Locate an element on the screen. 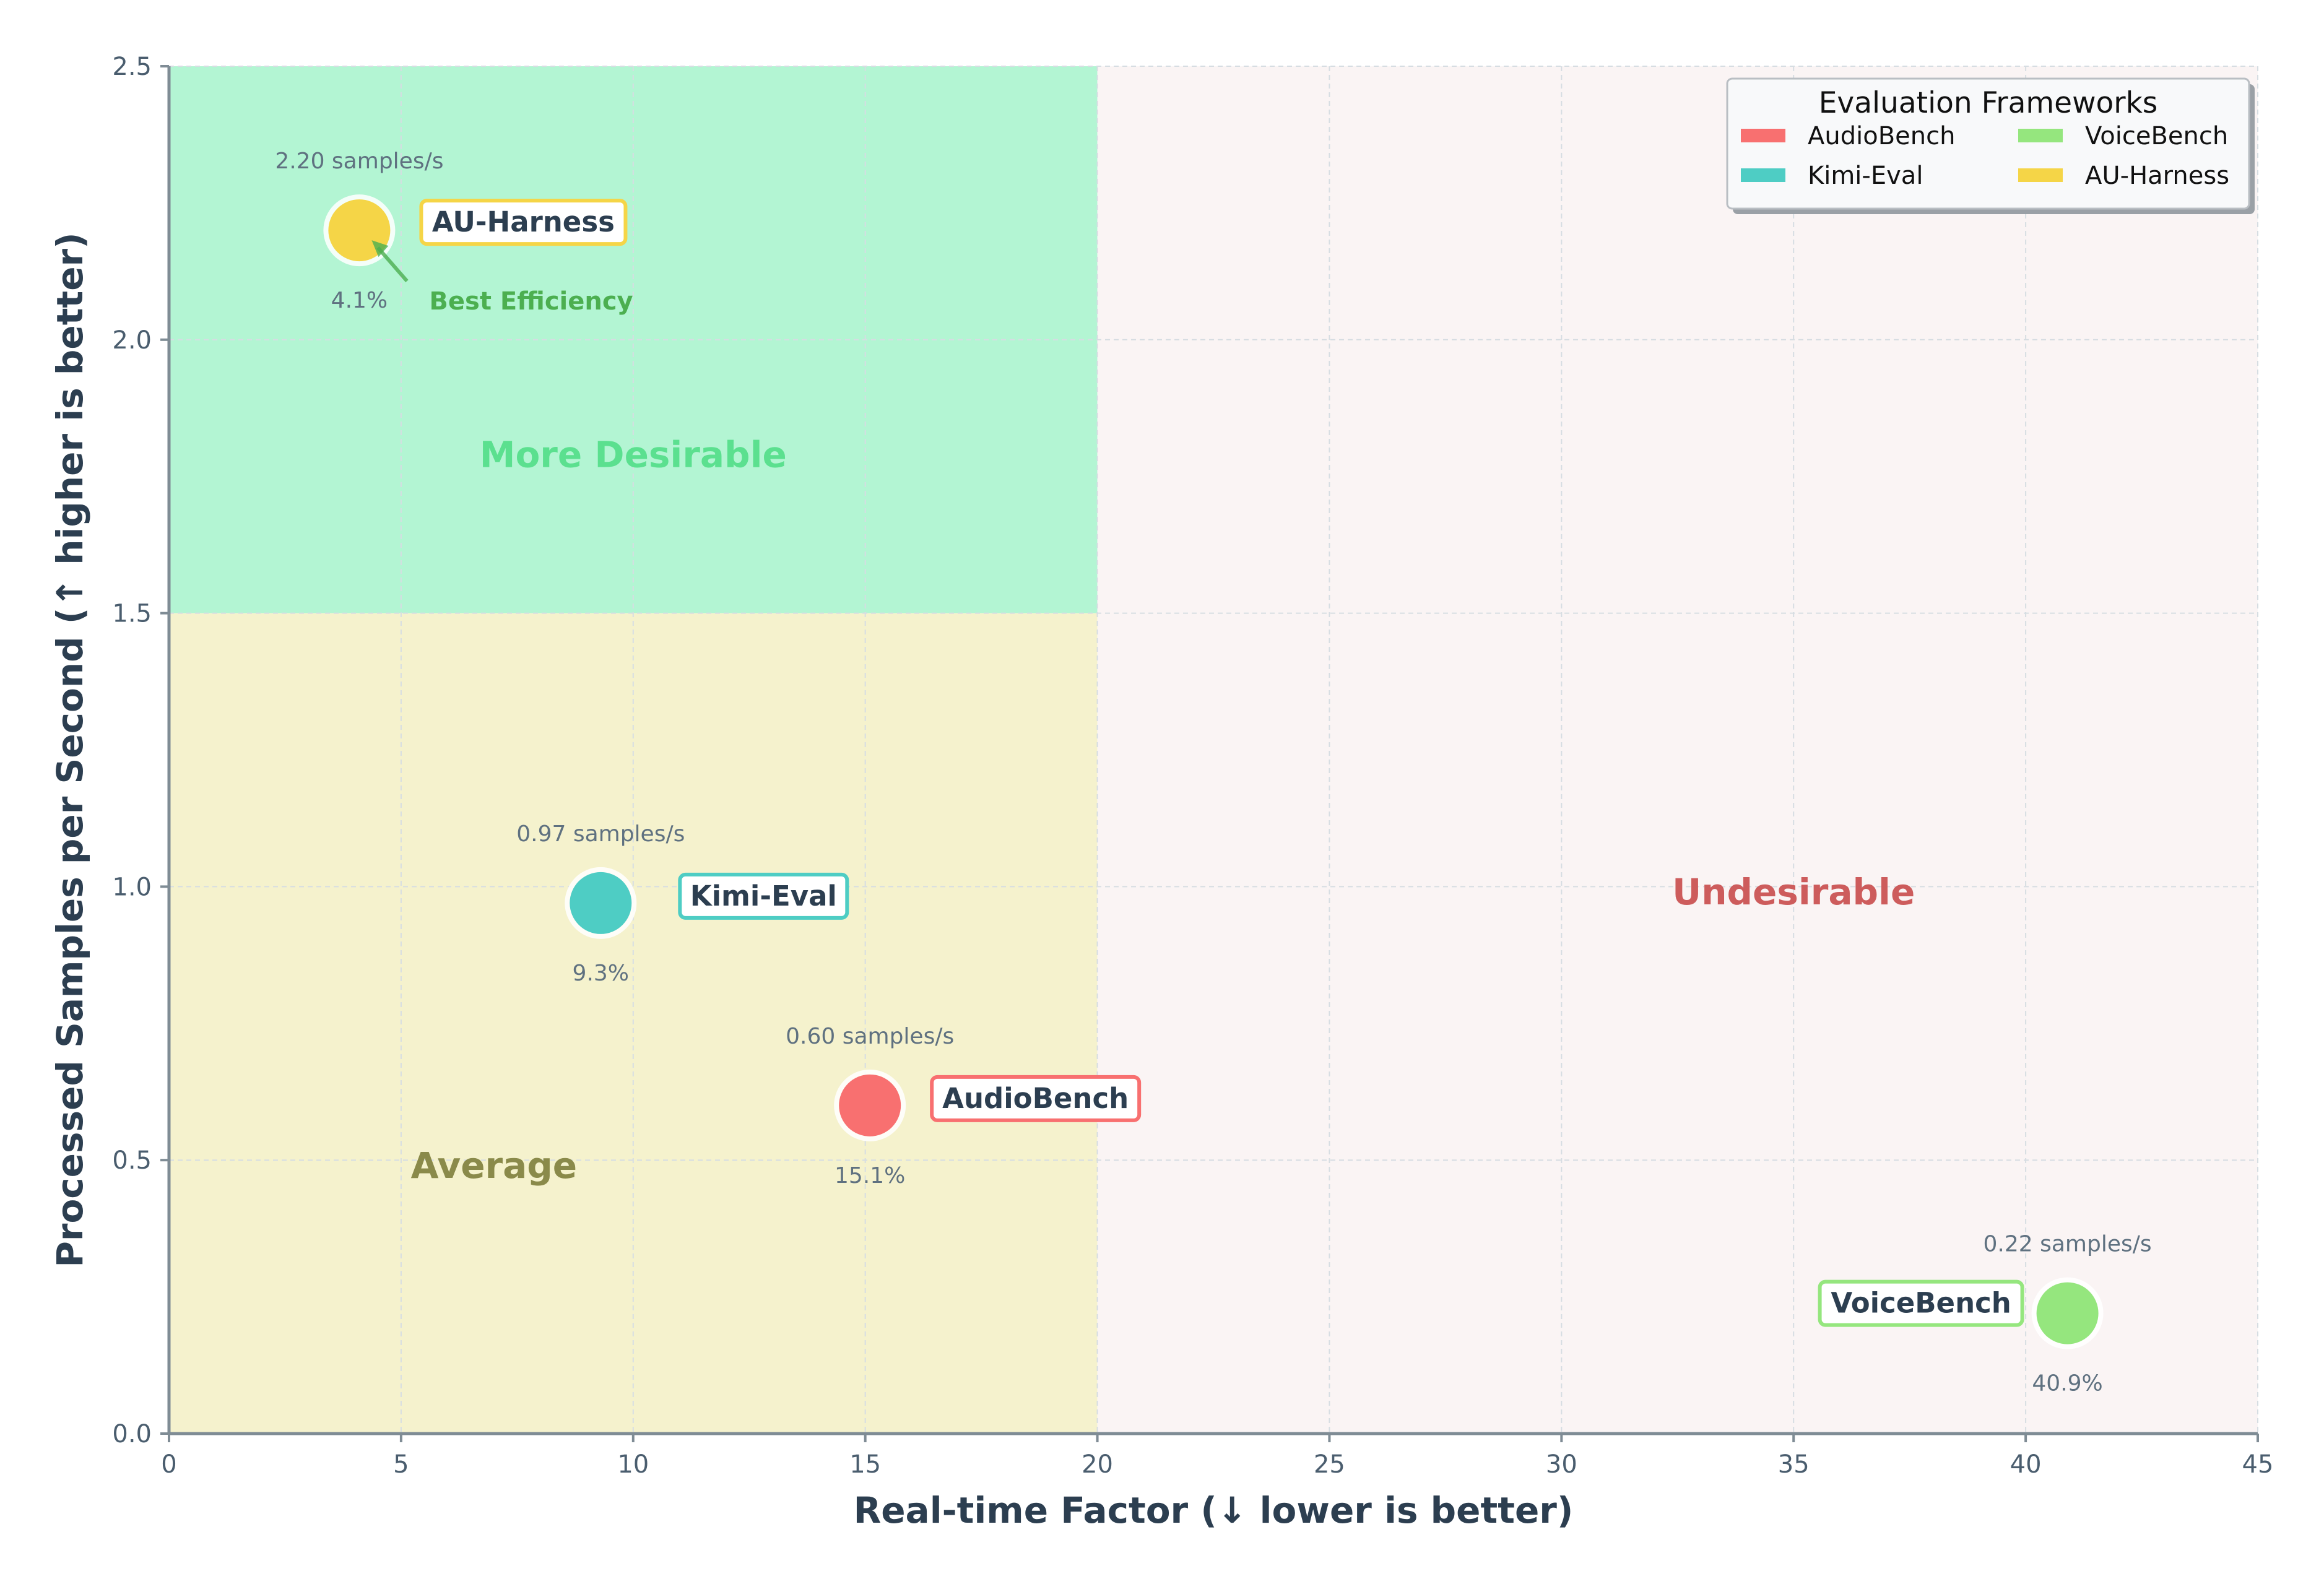  x-tick-label: 30 is located at coordinates (1561, 1464).